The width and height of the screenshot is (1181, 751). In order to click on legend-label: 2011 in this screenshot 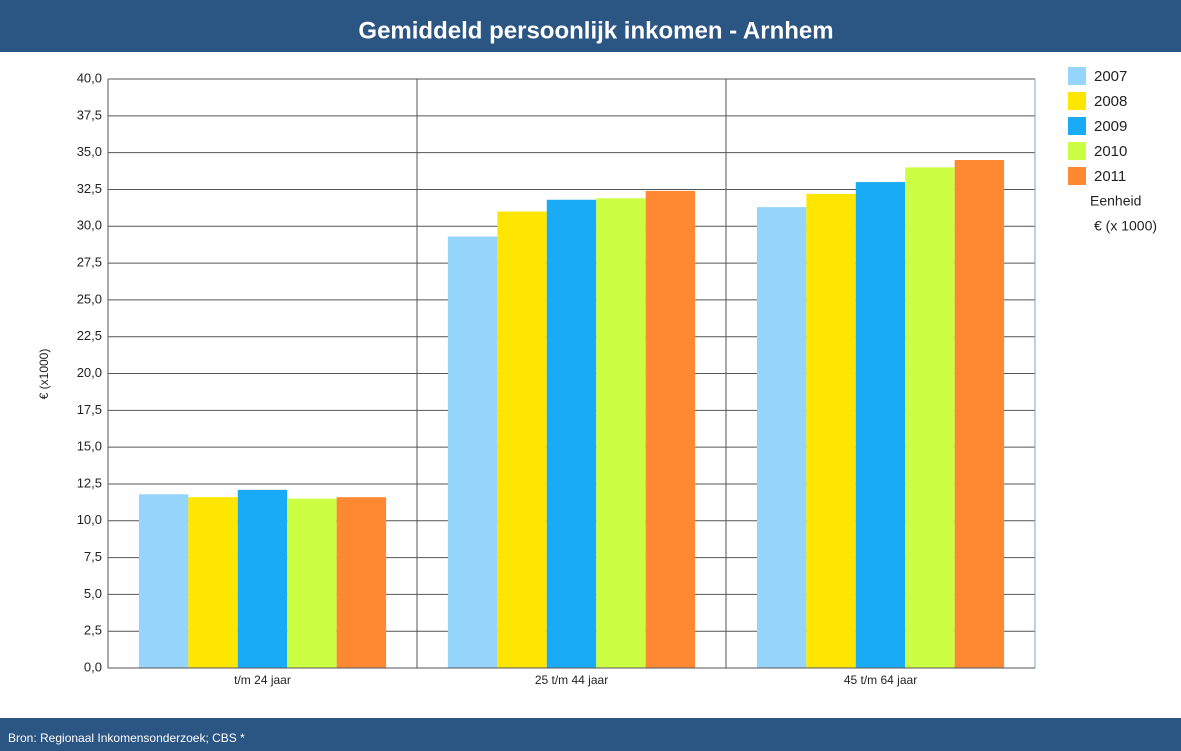, I will do `click(1110, 176)`.